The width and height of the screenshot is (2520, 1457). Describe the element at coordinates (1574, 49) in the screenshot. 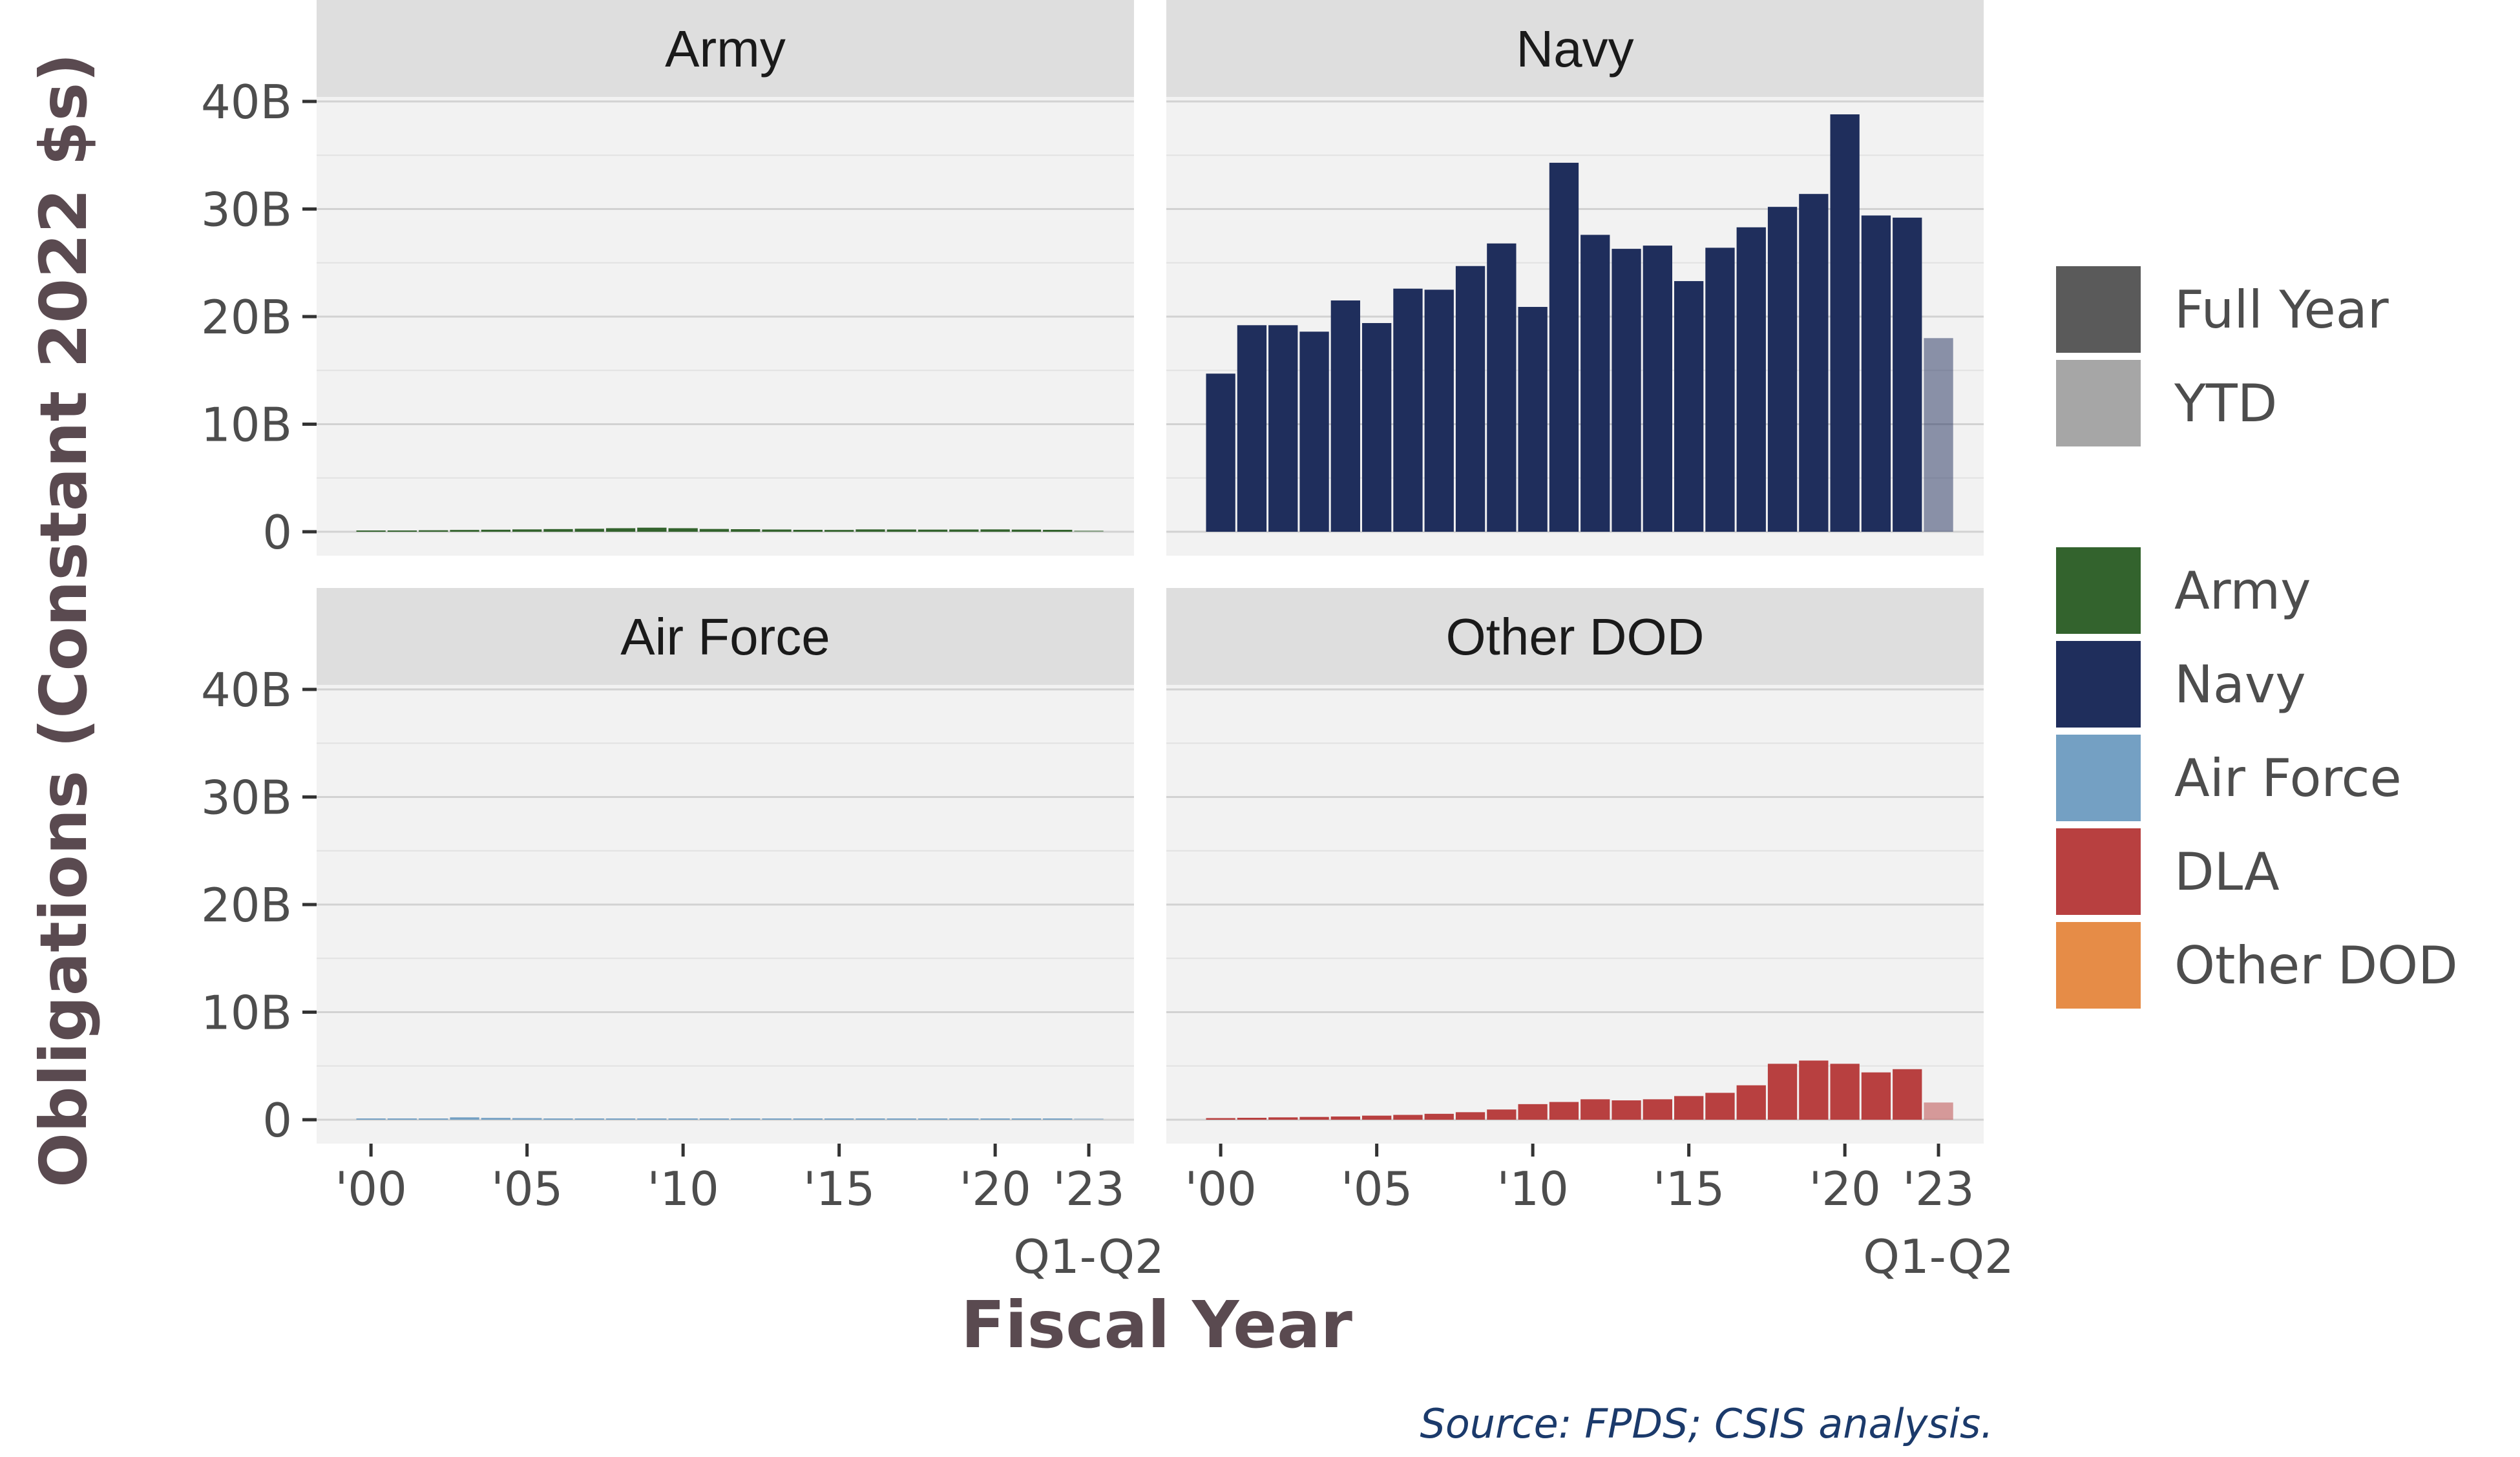

I see `facet-title-navy: Navy` at that location.